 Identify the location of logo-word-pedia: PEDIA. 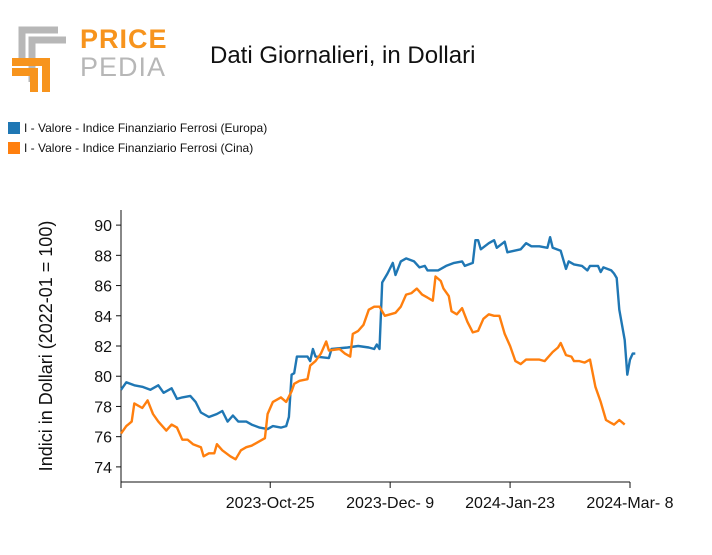
(123, 67).